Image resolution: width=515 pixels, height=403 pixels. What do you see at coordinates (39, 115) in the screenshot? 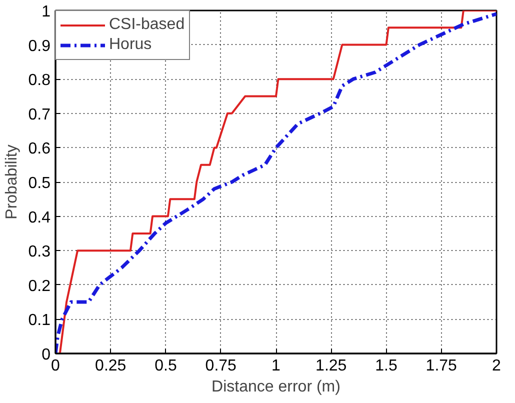
I see `y-tick-label: 0.7` at bounding box center [39, 115].